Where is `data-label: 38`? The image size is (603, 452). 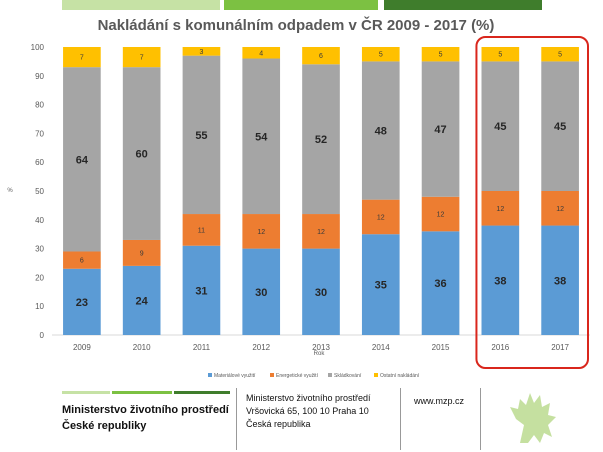 data-label: 38 is located at coordinates (560, 281).